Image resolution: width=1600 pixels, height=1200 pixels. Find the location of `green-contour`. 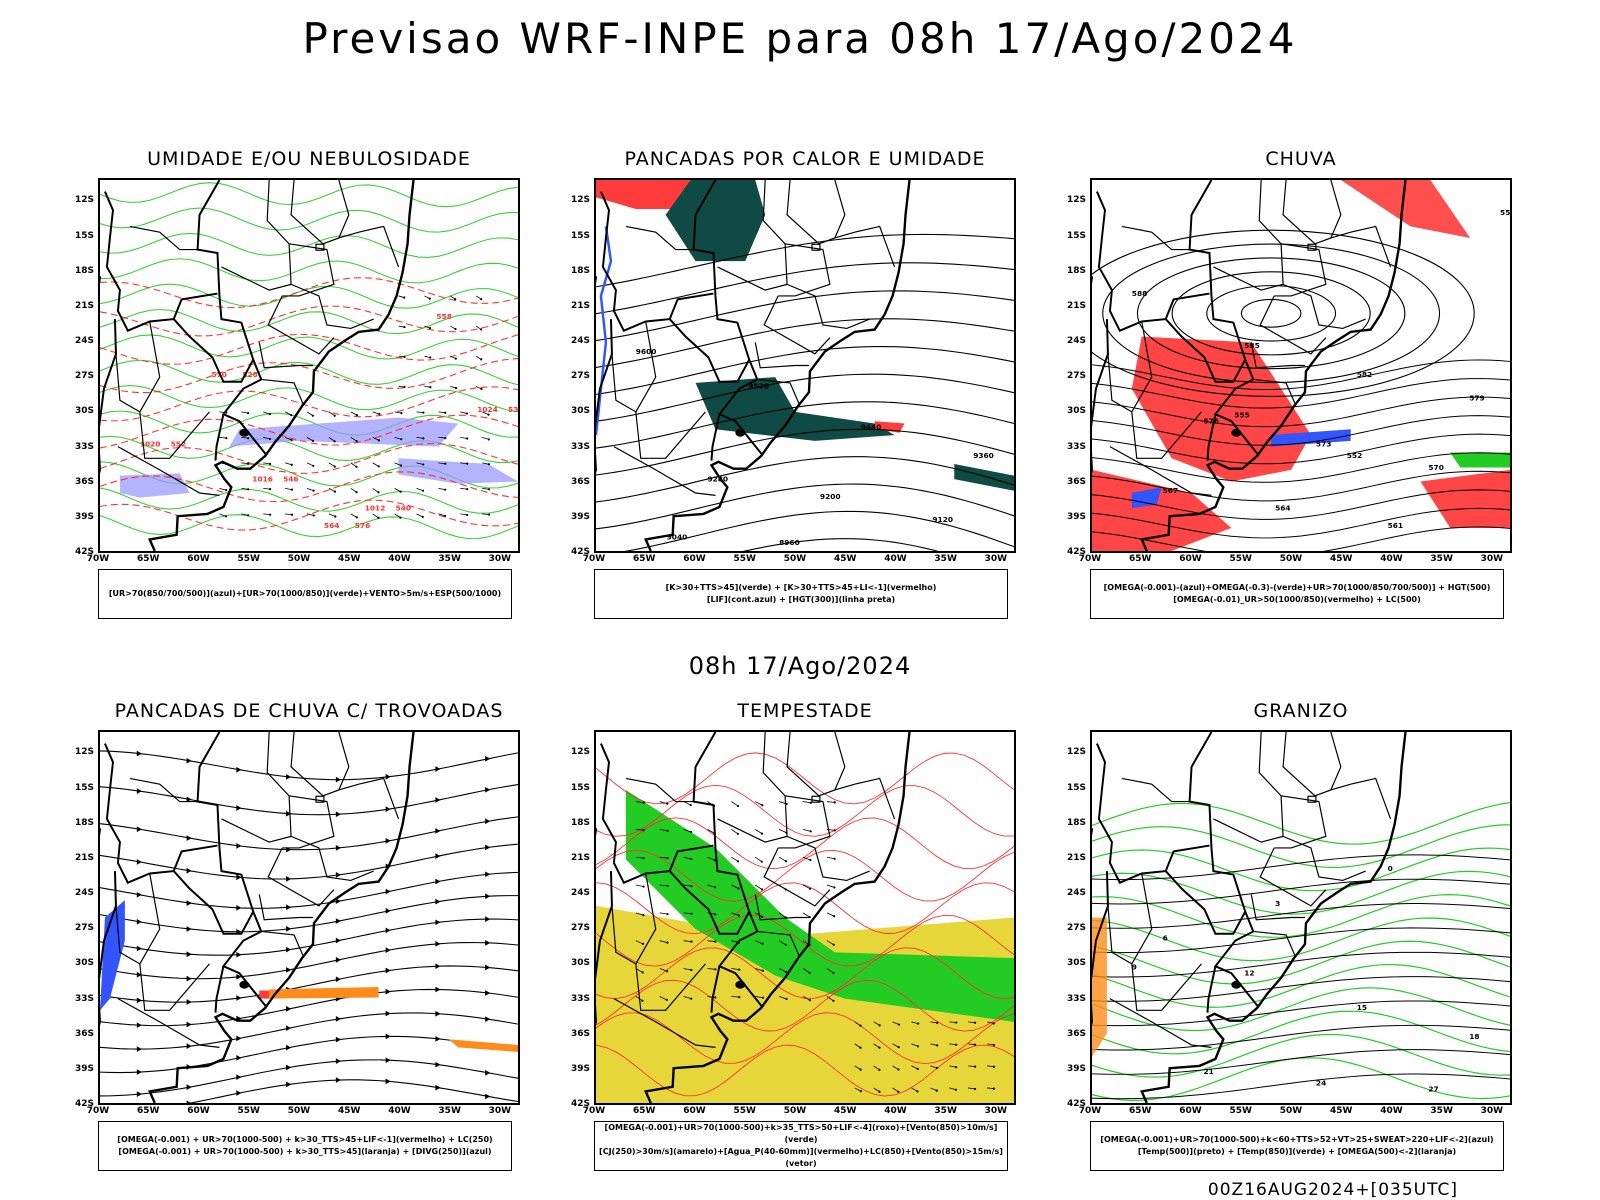

green-contour is located at coordinates (309, 399).